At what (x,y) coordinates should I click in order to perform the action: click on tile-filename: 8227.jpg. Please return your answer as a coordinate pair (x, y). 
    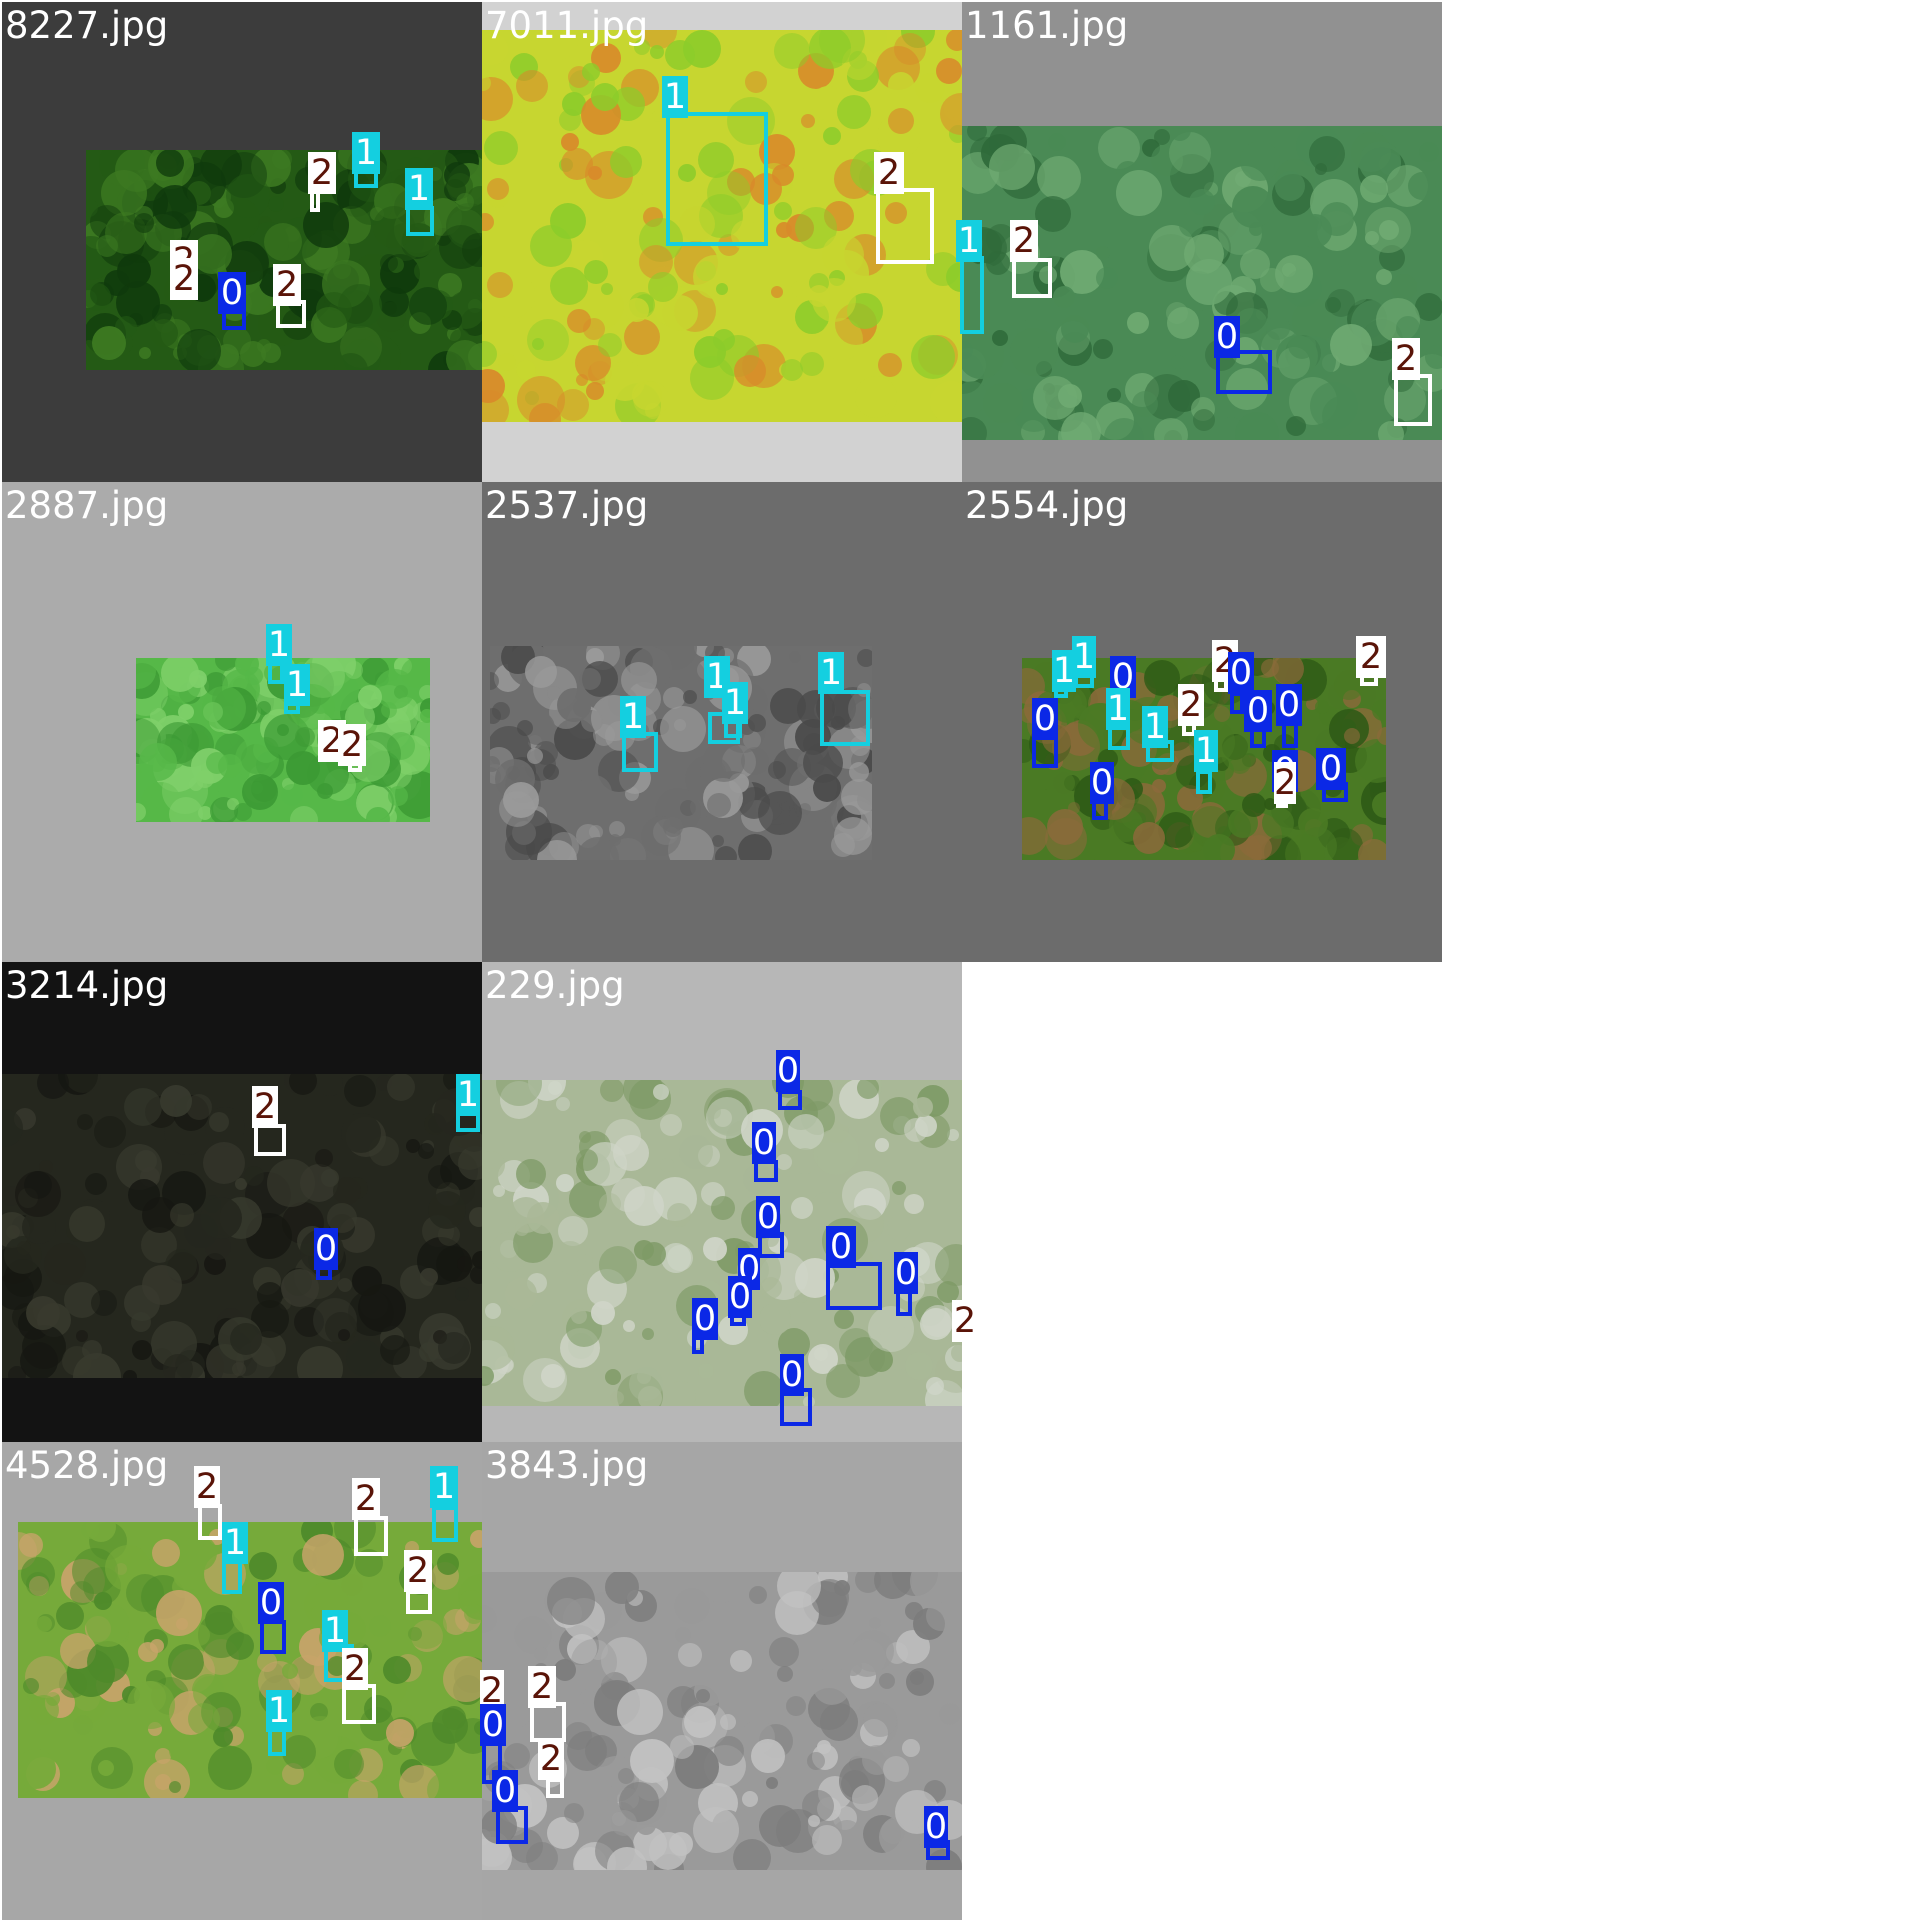
    Looking at the image, I should click on (87, 25).